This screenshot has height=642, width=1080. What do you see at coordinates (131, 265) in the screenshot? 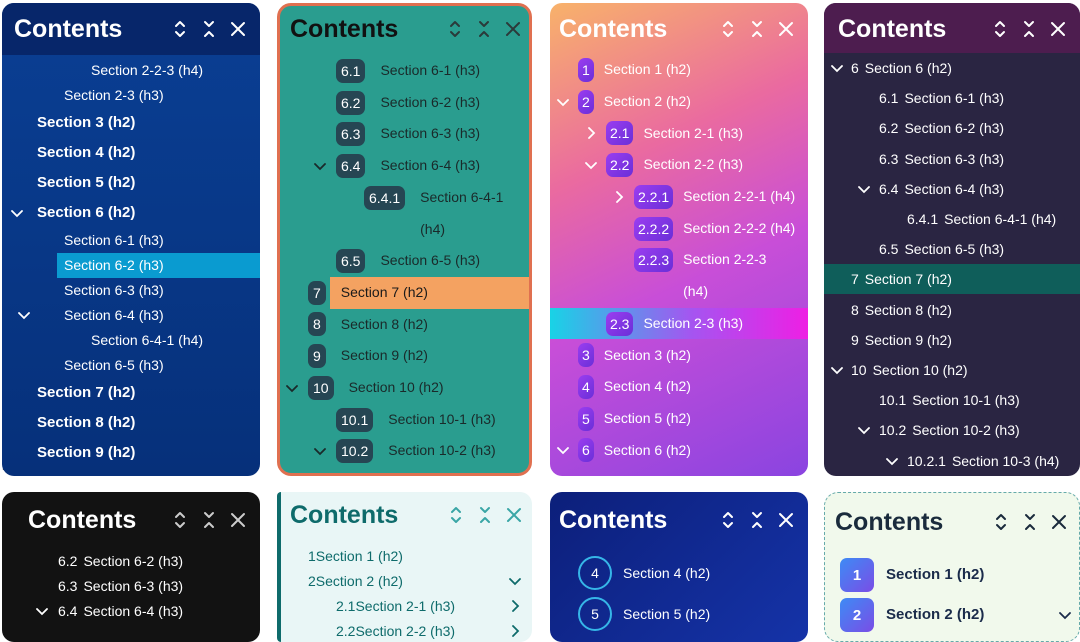
I see `toc-item: Section 6-2 (h3)` at bounding box center [131, 265].